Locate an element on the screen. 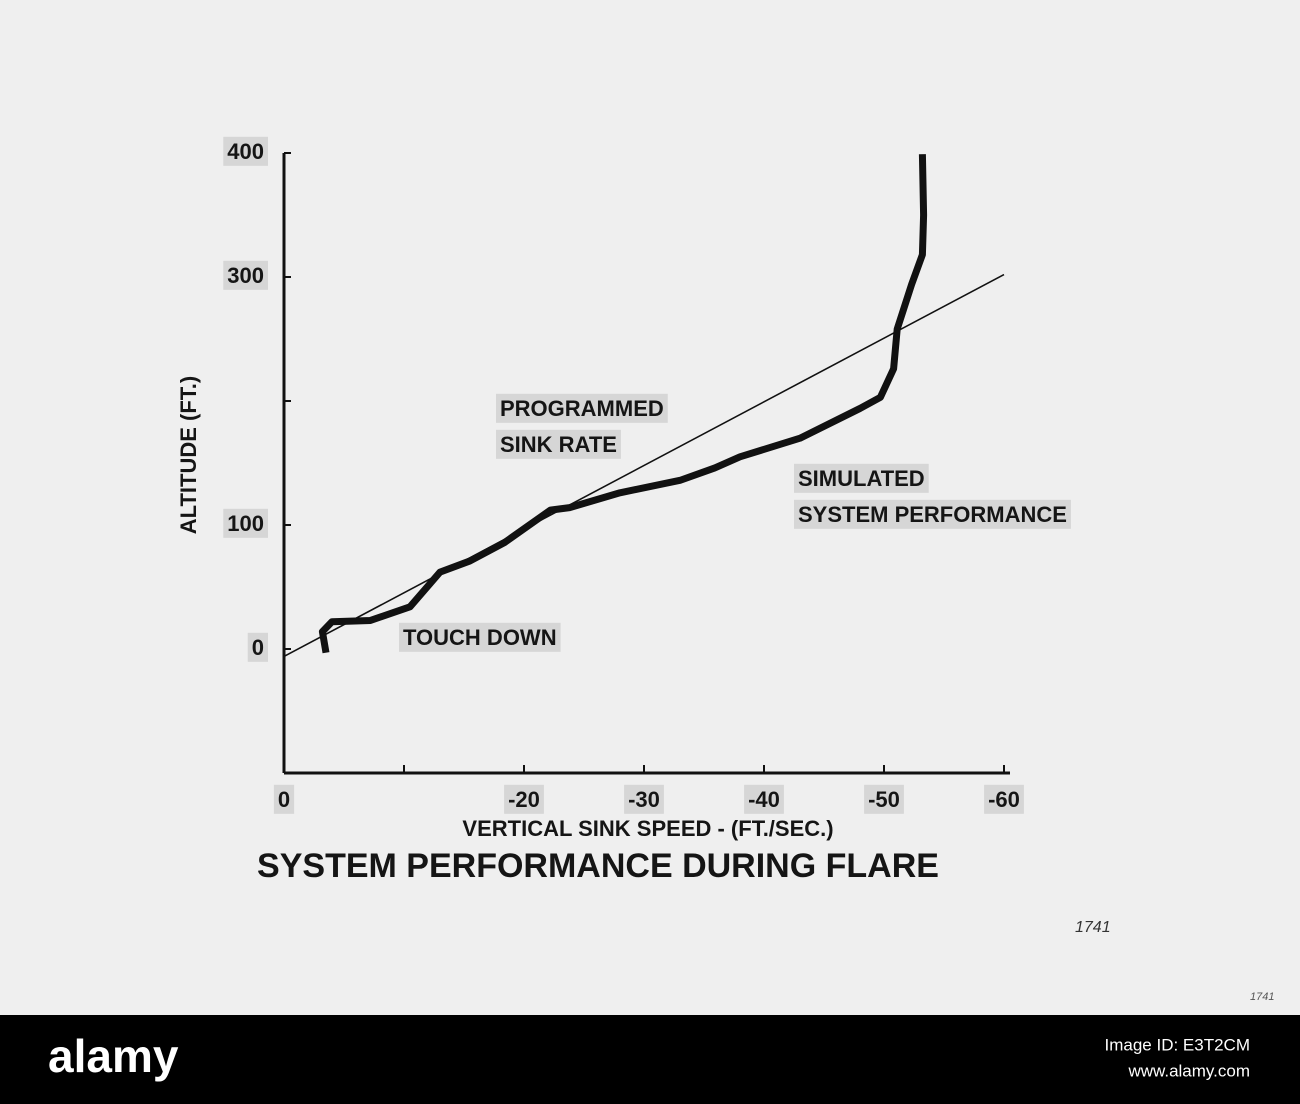 Image resolution: width=1300 pixels, height=1104 pixels. footer-image-id: Image ID: E3T2CM is located at coordinates (1178, 1044).